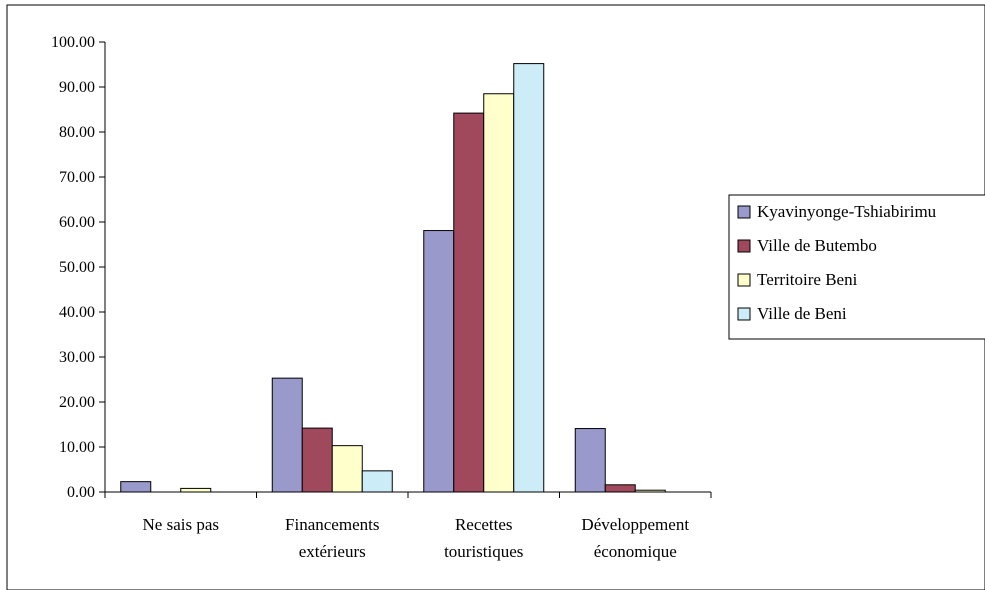  I want to click on y-tick-label: 0.00, so click(81, 492).